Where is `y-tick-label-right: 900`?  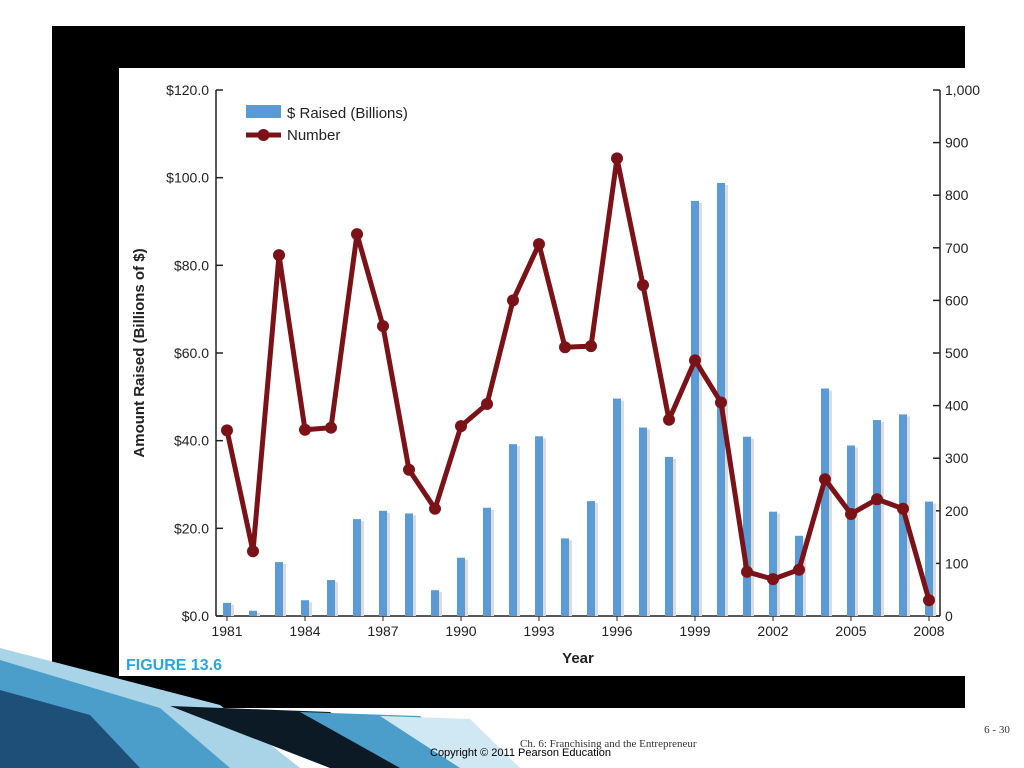 y-tick-label-right: 900 is located at coordinates (957, 143).